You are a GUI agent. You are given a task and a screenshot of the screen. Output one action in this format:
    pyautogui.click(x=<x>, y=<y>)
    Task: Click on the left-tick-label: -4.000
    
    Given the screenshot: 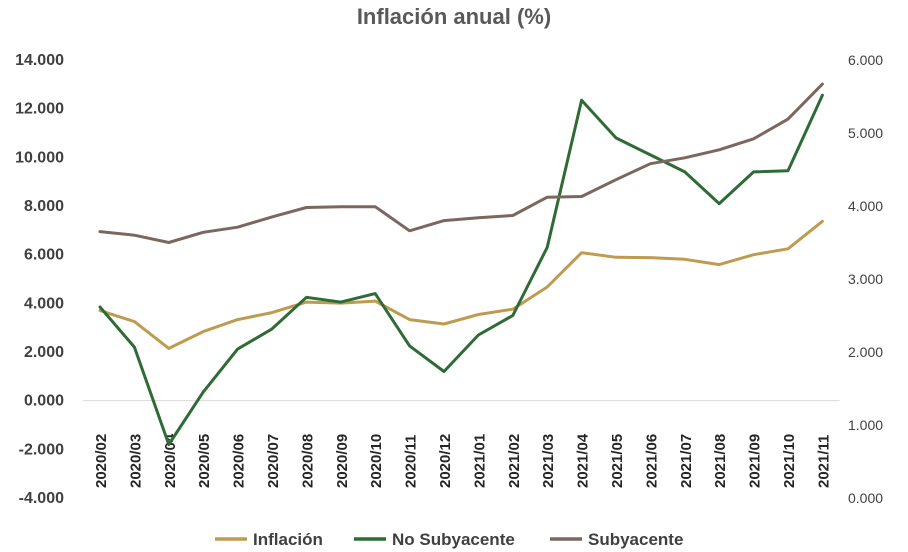 What is the action you would take?
    pyautogui.click(x=41, y=498)
    